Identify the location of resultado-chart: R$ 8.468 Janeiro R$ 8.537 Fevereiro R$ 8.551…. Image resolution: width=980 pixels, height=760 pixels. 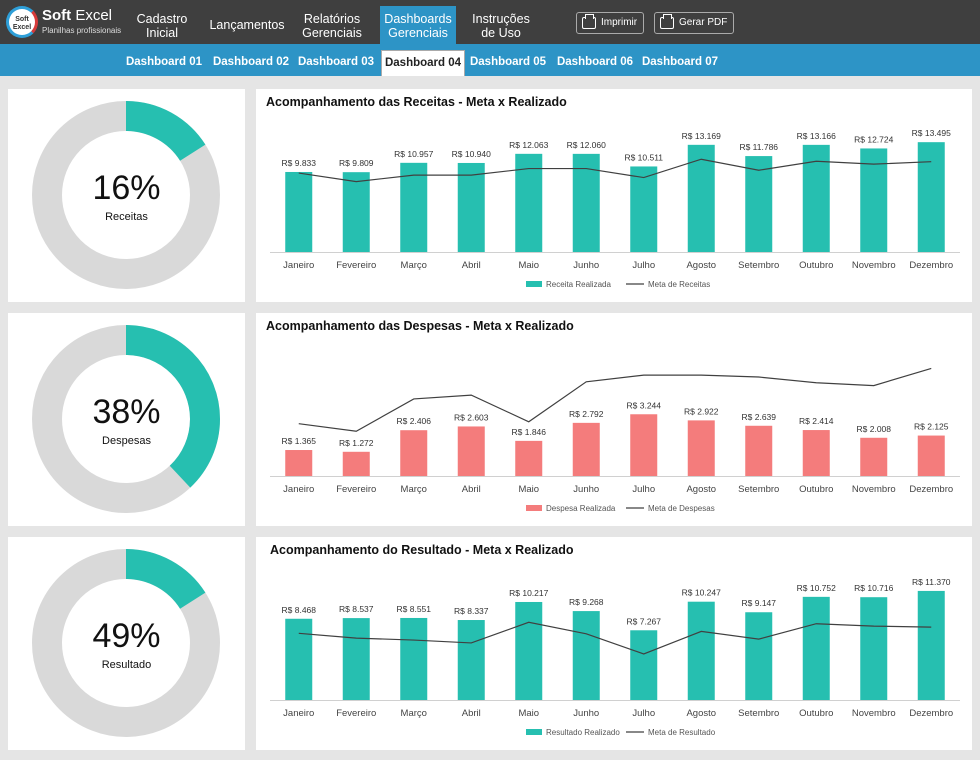
(615, 657).